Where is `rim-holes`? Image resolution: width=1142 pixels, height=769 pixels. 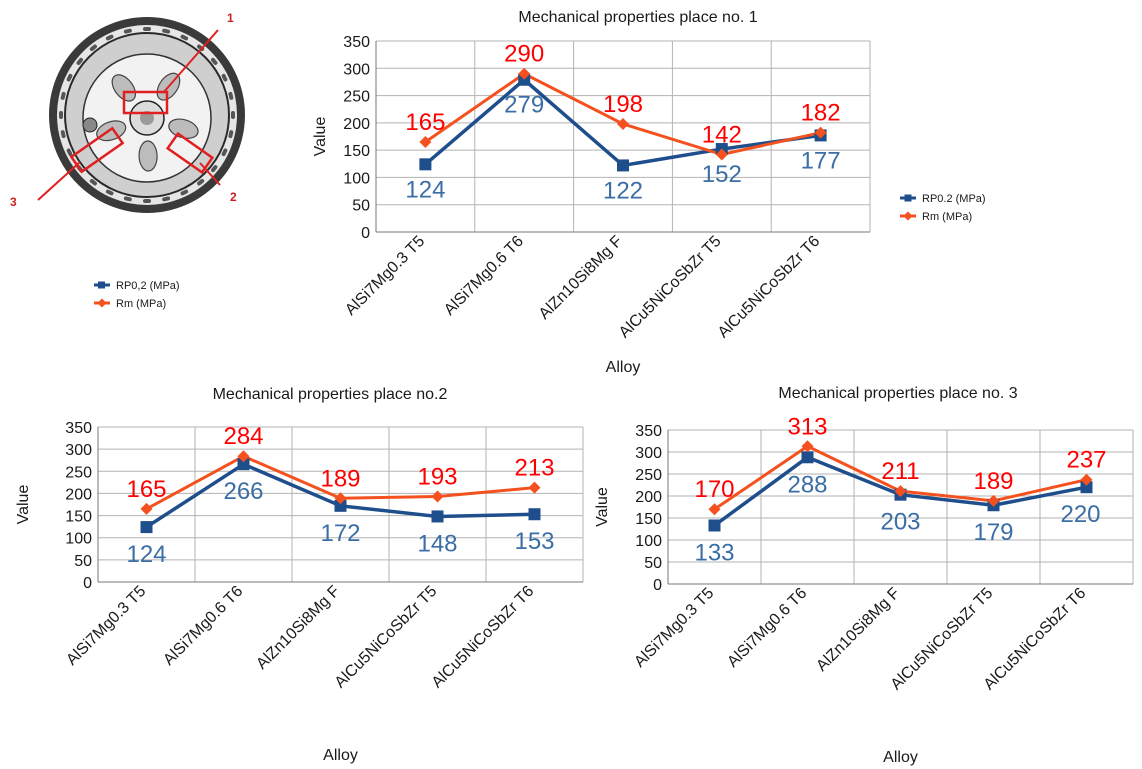 rim-holes is located at coordinates (147, 115).